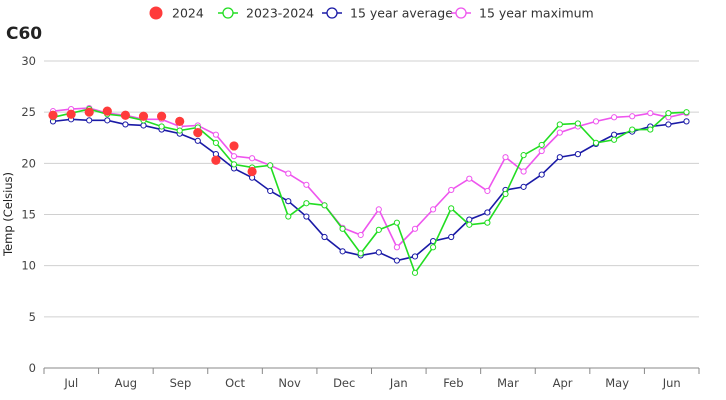  What do you see at coordinates (617, 383) in the screenshot?
I see `x-tick-label: May` at bounding box center [617, 383].